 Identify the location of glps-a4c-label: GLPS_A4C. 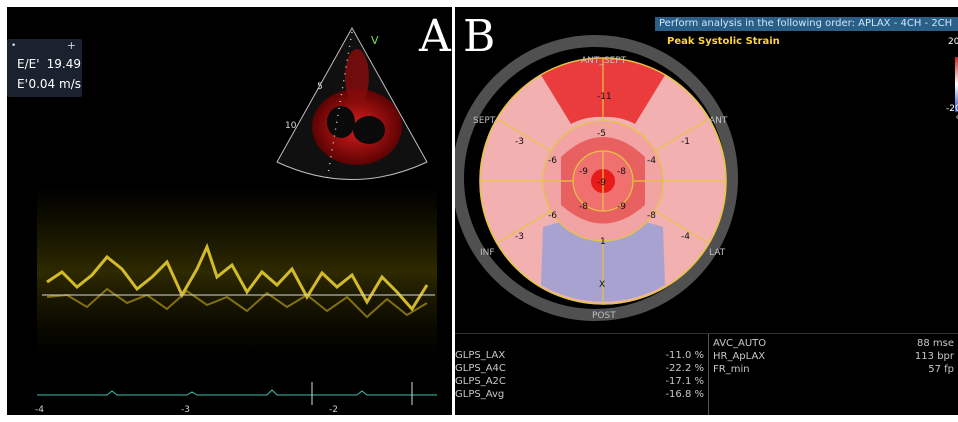
(480, 368).